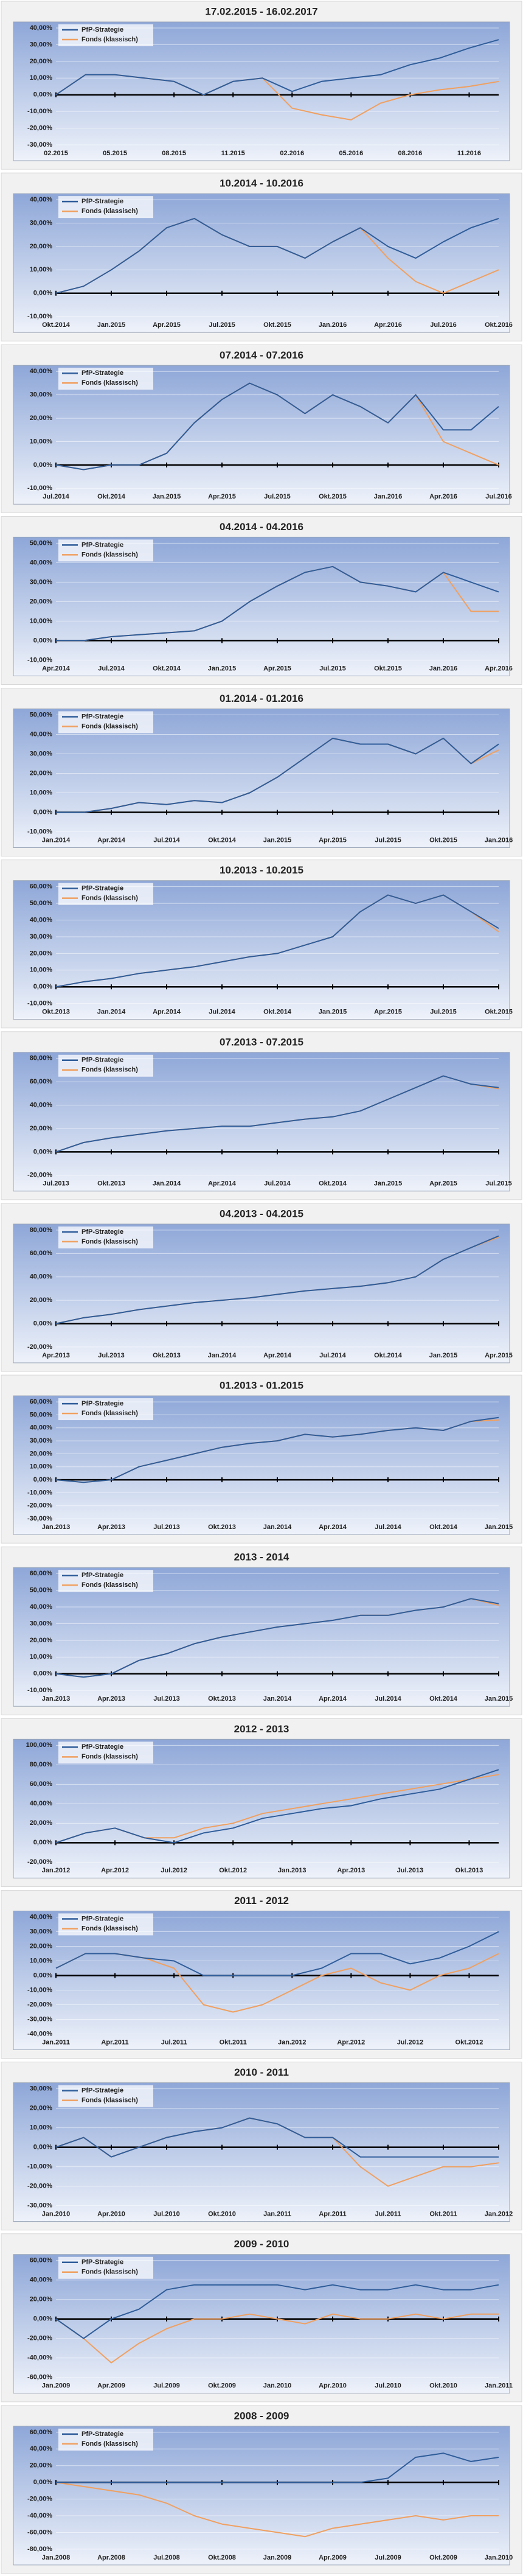 The width and height of the screenshot is (523, 2576). What do you see at coordinates (233, 153) in the screenshot?
I see `x-tick-label: 11.2015` at bounding box center [233, 153].